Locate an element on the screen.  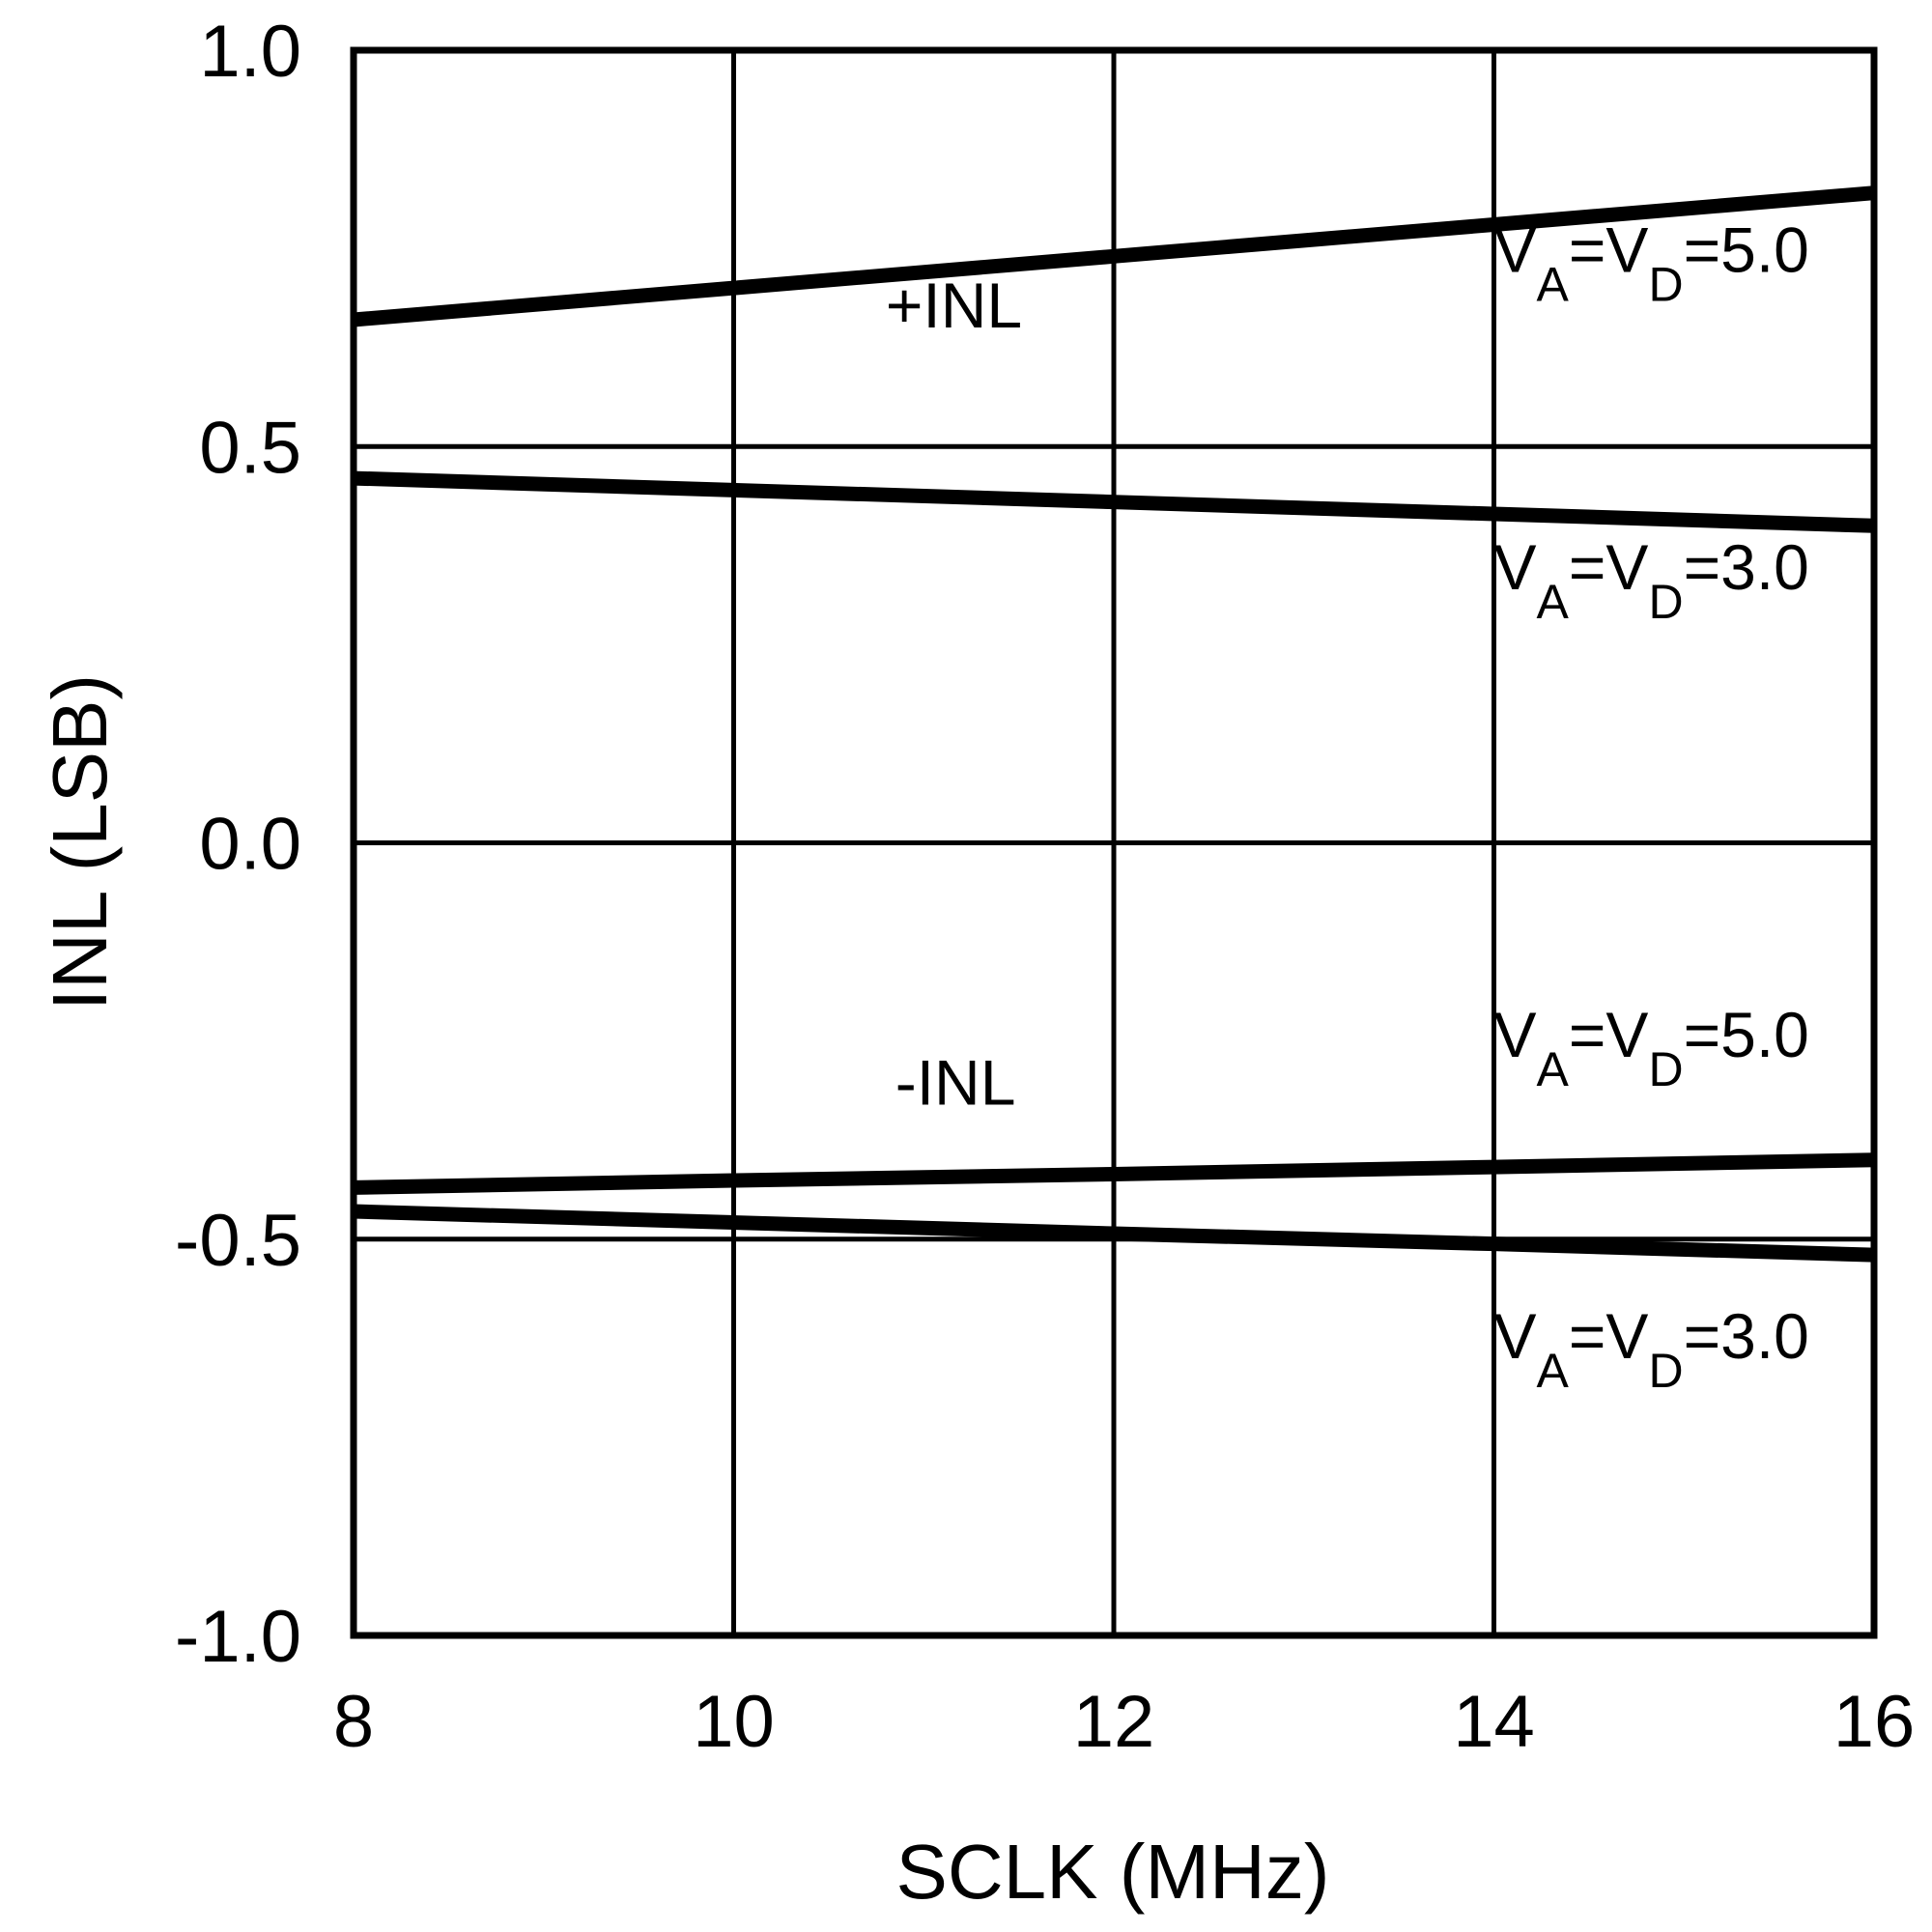
y-axis-tick-labels: 1.0 0.5 0.0 -0.5 -1.0 is located at coordinates (238, 844).